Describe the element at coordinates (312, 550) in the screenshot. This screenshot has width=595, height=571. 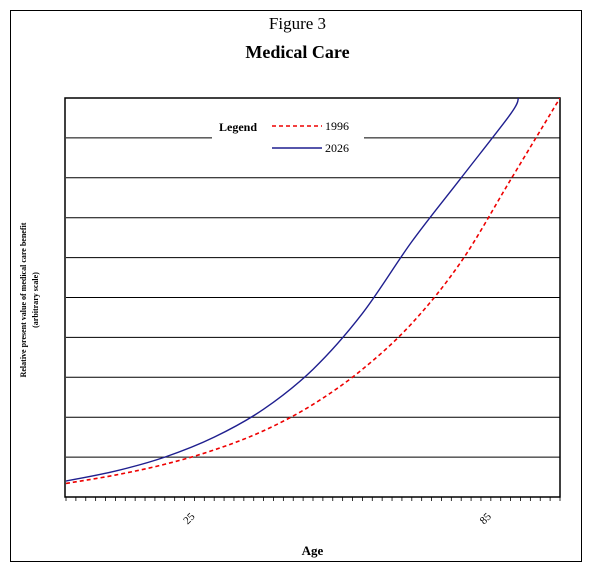
I see `x-axis-label: Age` at that location.